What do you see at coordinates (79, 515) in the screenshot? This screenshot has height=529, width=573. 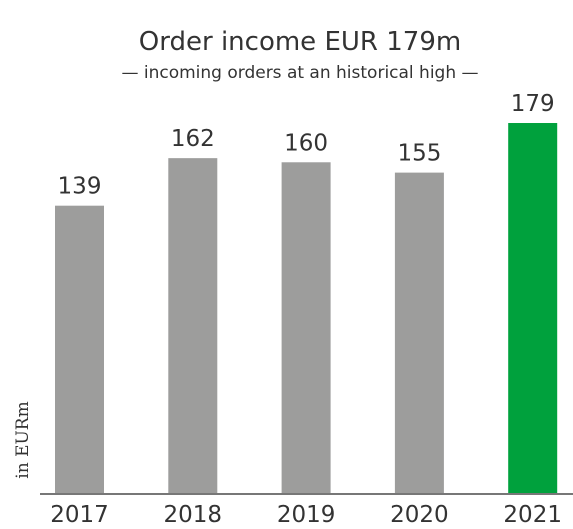 I see `x-tick-label: 2017` at bounding box center [79, 515].